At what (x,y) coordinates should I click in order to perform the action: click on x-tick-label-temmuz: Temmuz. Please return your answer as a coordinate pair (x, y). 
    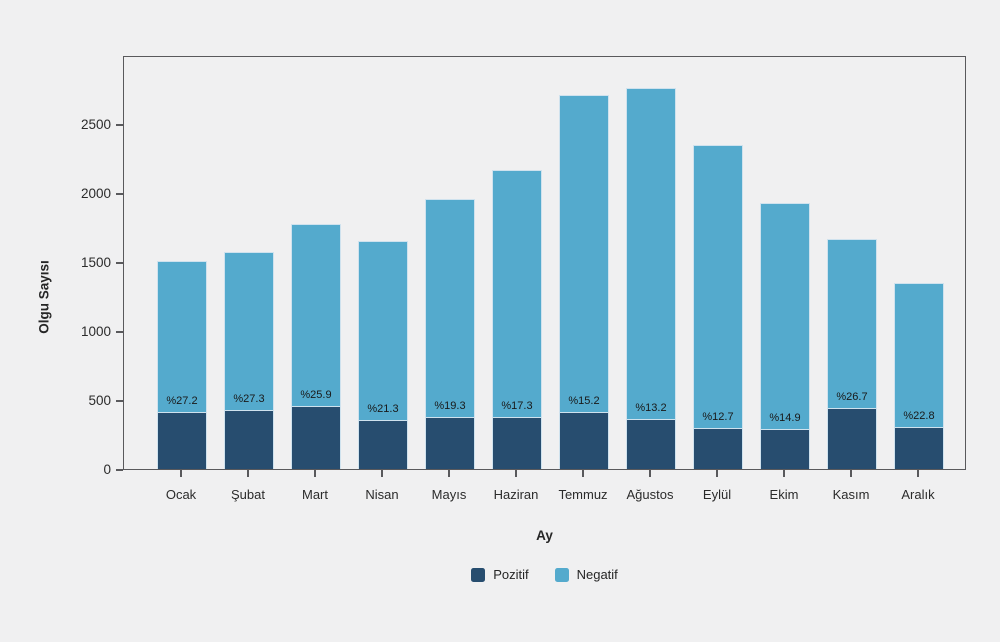
    Looking at the image, I should click on (583, 494).